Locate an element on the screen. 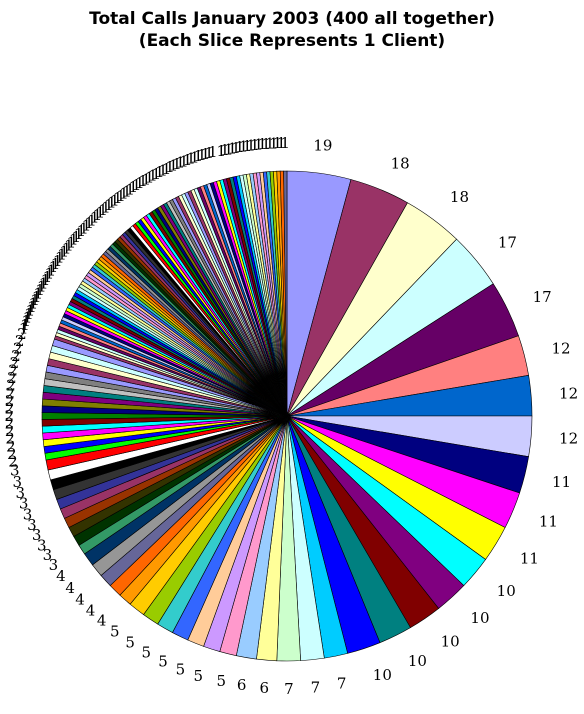  slice-value-label-67: 1 is located at coordinates (31, 311).